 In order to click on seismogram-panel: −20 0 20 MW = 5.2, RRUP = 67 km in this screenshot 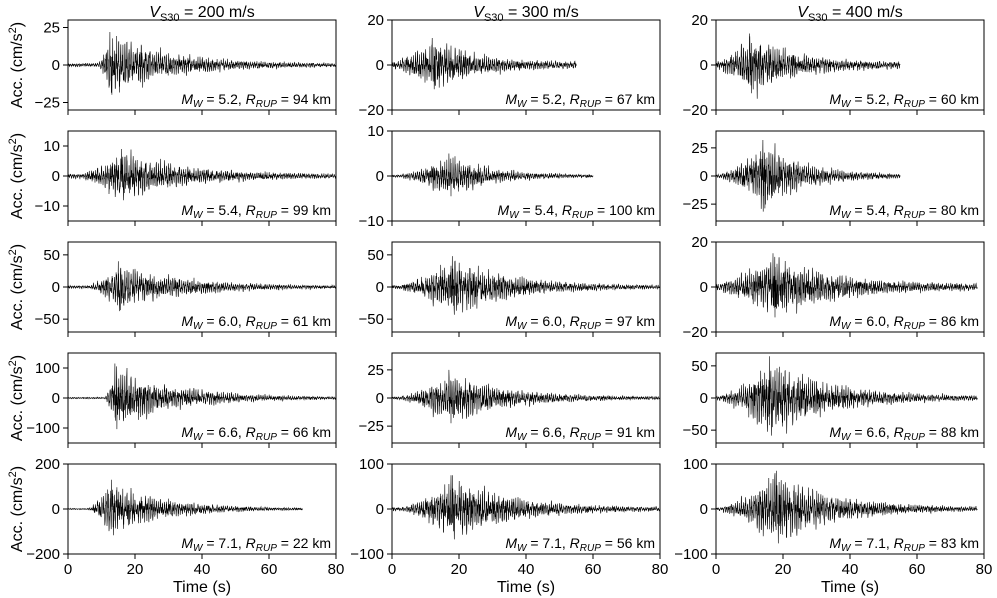, I will do `click(510, 65)`.